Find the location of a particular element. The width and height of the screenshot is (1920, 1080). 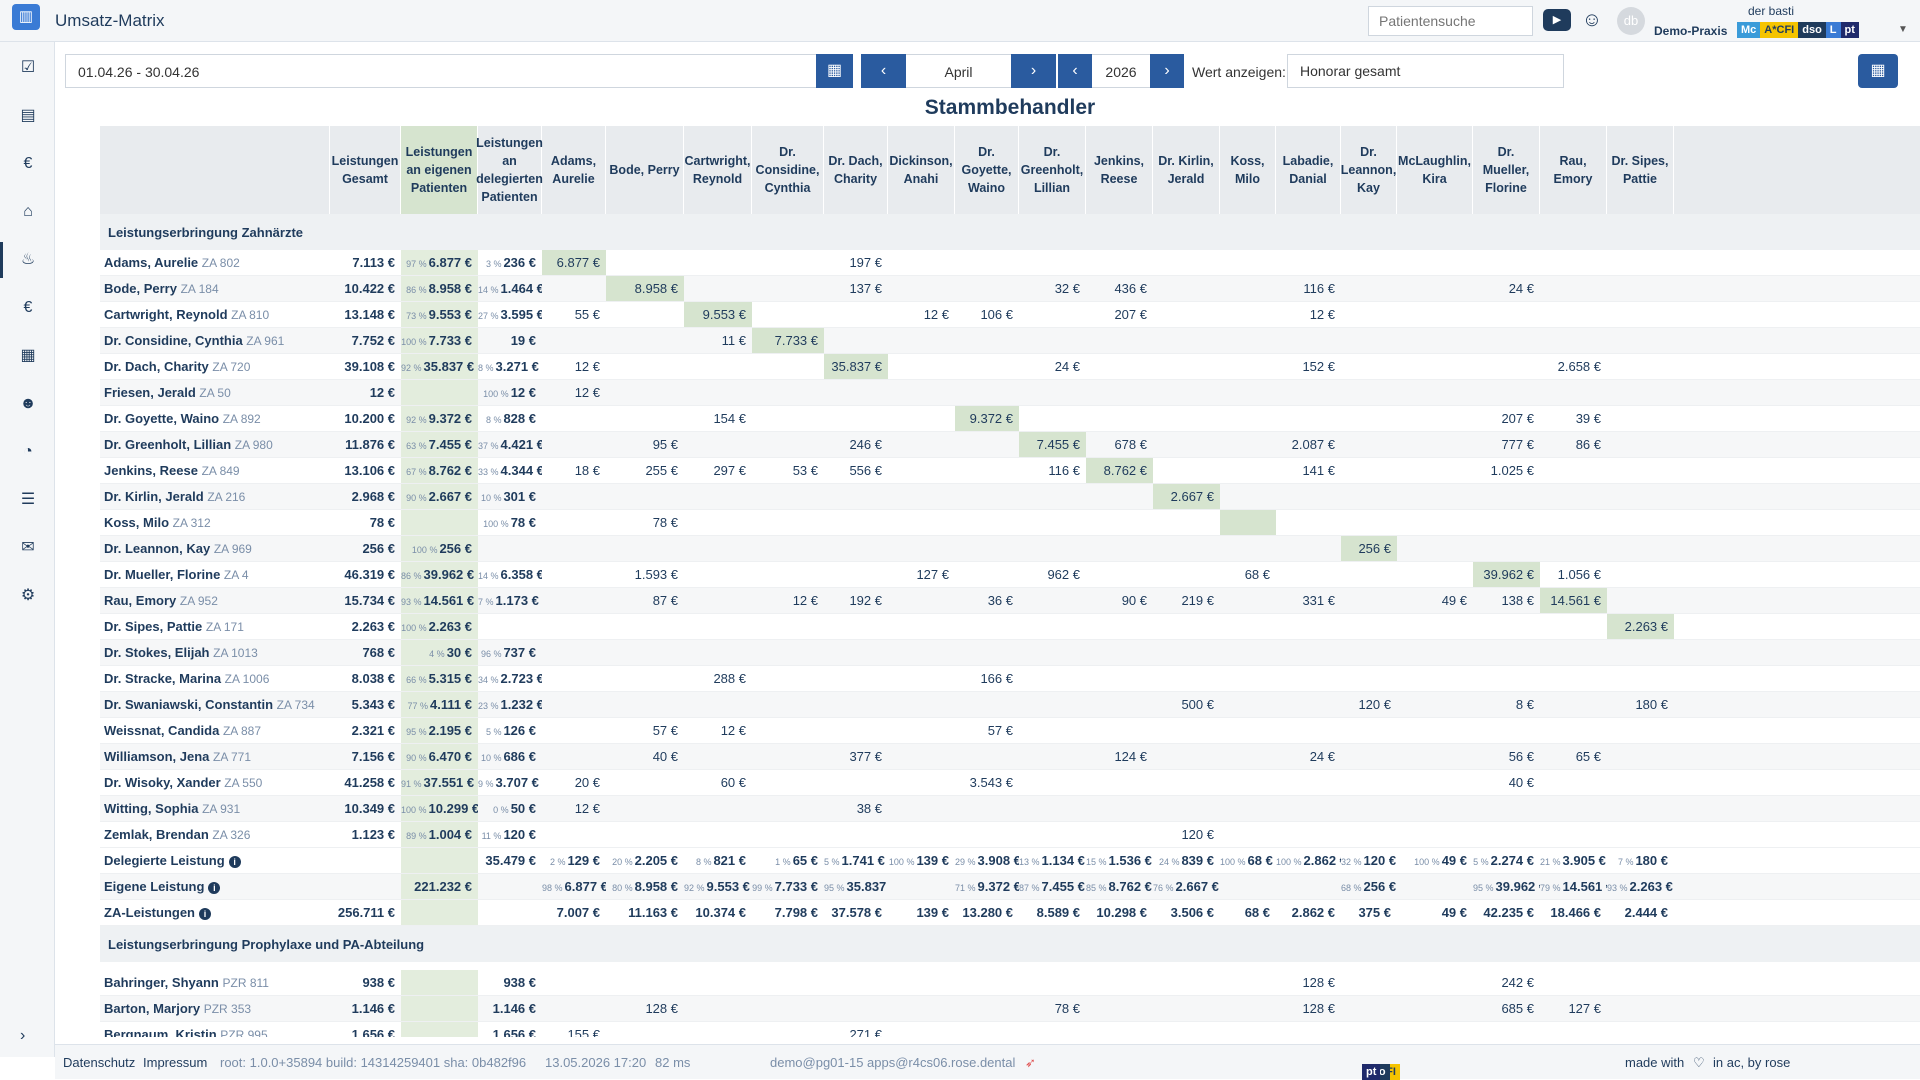

row-name: Dr. Swaniawski, Constantin ZA 734 is located at coordinates (209, 704).